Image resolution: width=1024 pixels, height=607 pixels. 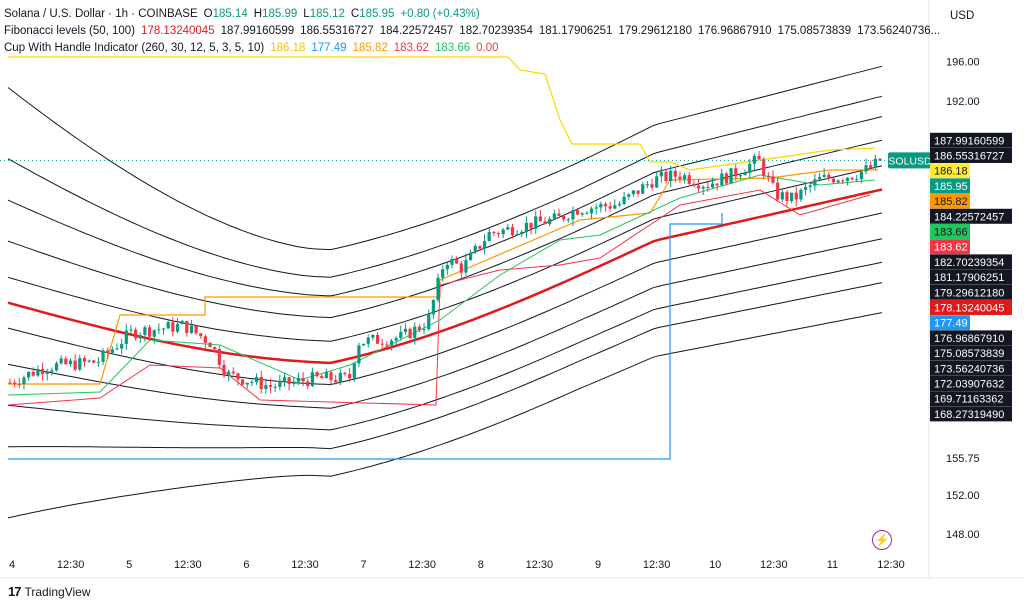 I want to click on flash-icon: ⚡, so click(x=882, y=540).